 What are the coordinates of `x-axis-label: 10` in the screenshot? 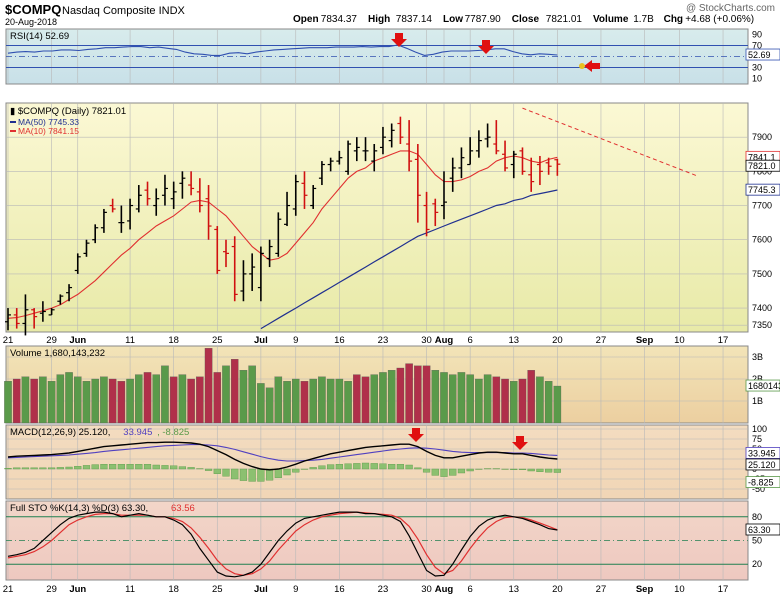 It's located at (679, 589).